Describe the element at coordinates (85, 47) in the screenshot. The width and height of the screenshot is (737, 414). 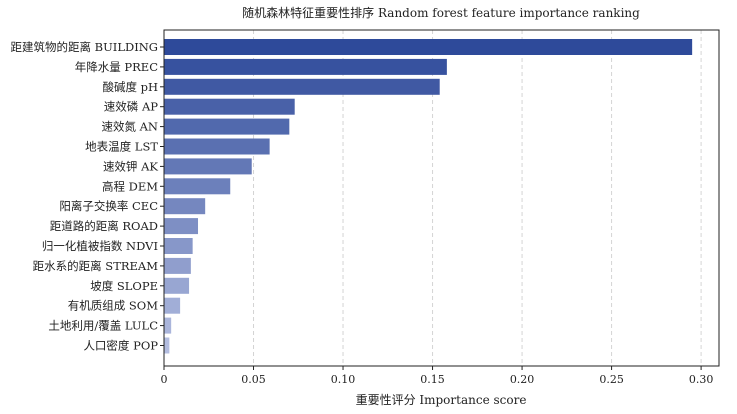
I see `category-label: 距建筑物的距离 BUILDING` at that location.